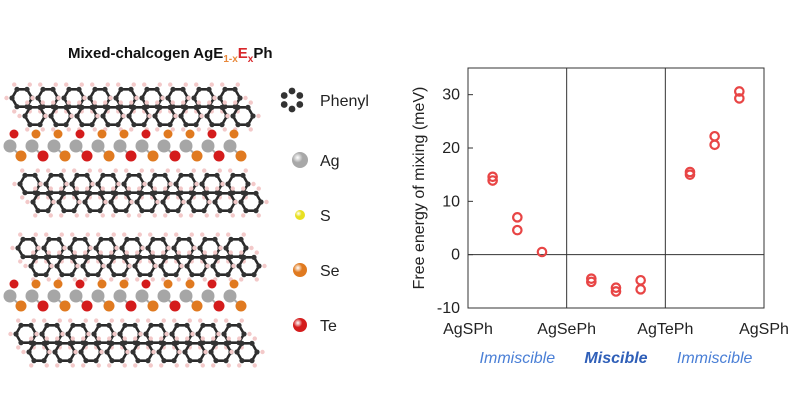  What do you see at coordinates (451, 148) in the screenshot?
I see `y-tick-label: 20` at bounding box center [451, 148].